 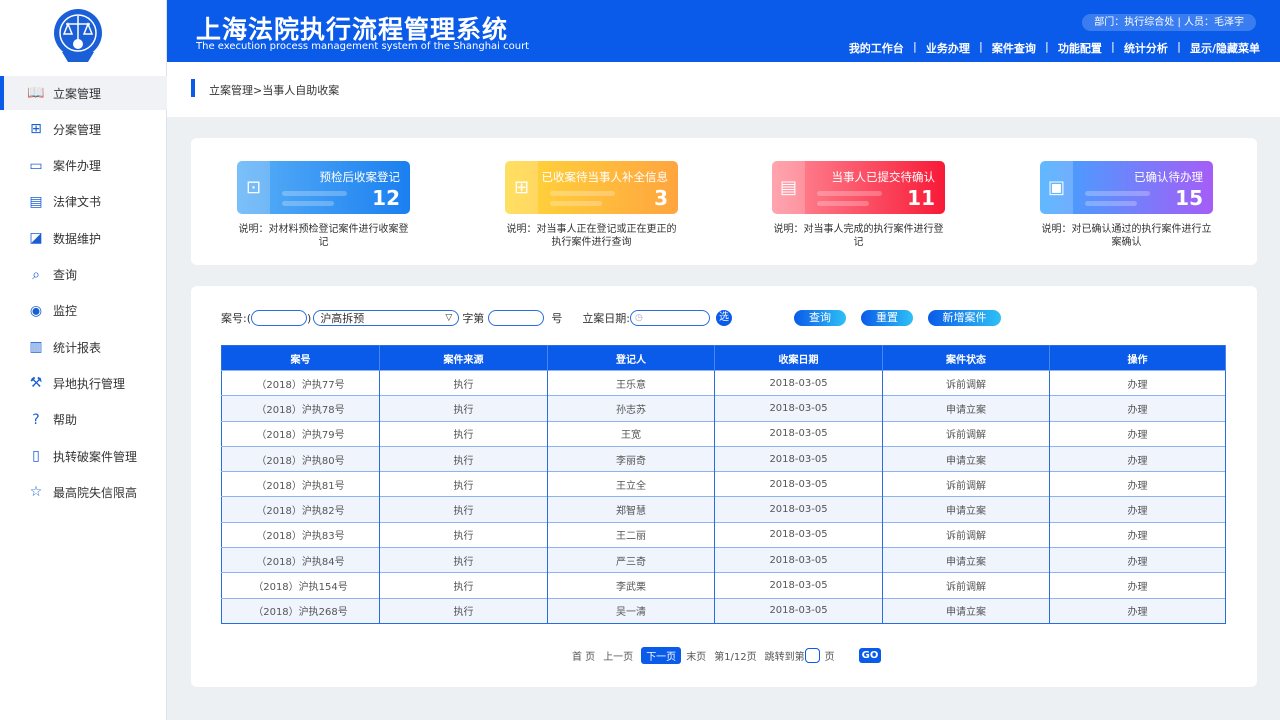 I want to click on stat-description: 说明：对材料预检登记案件进行收案登记, so click(x=323, y=236).